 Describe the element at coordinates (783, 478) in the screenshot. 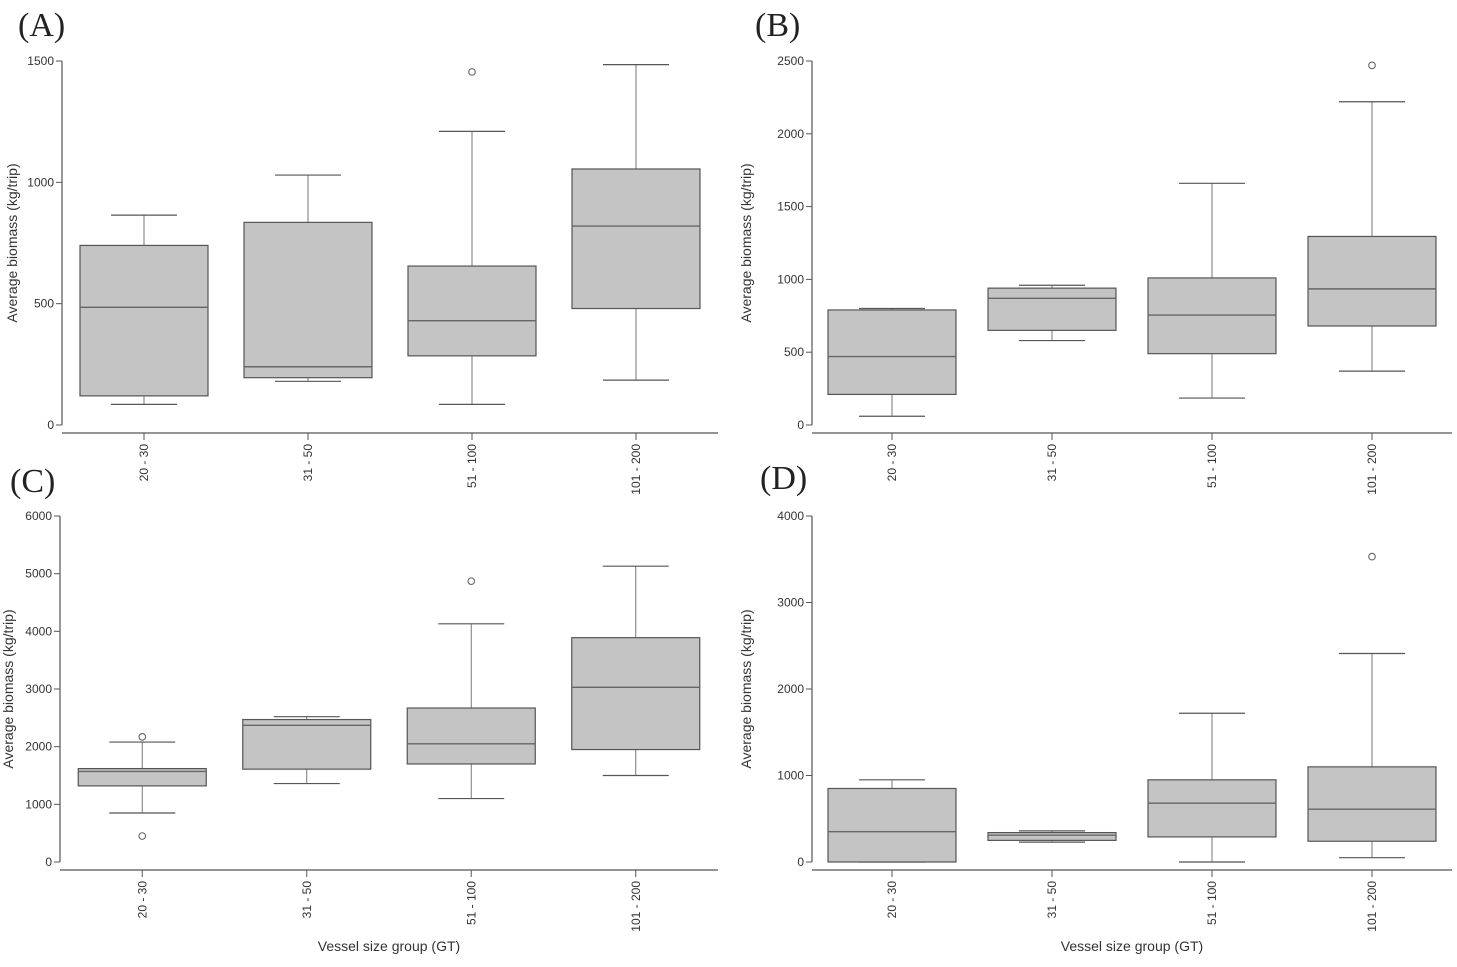

I see `panel-label: (D)` at that location.